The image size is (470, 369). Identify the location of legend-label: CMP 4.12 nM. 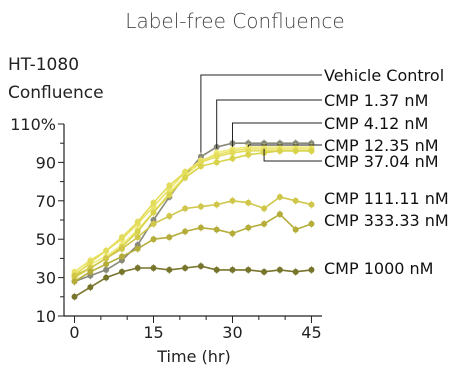
(376, 123).